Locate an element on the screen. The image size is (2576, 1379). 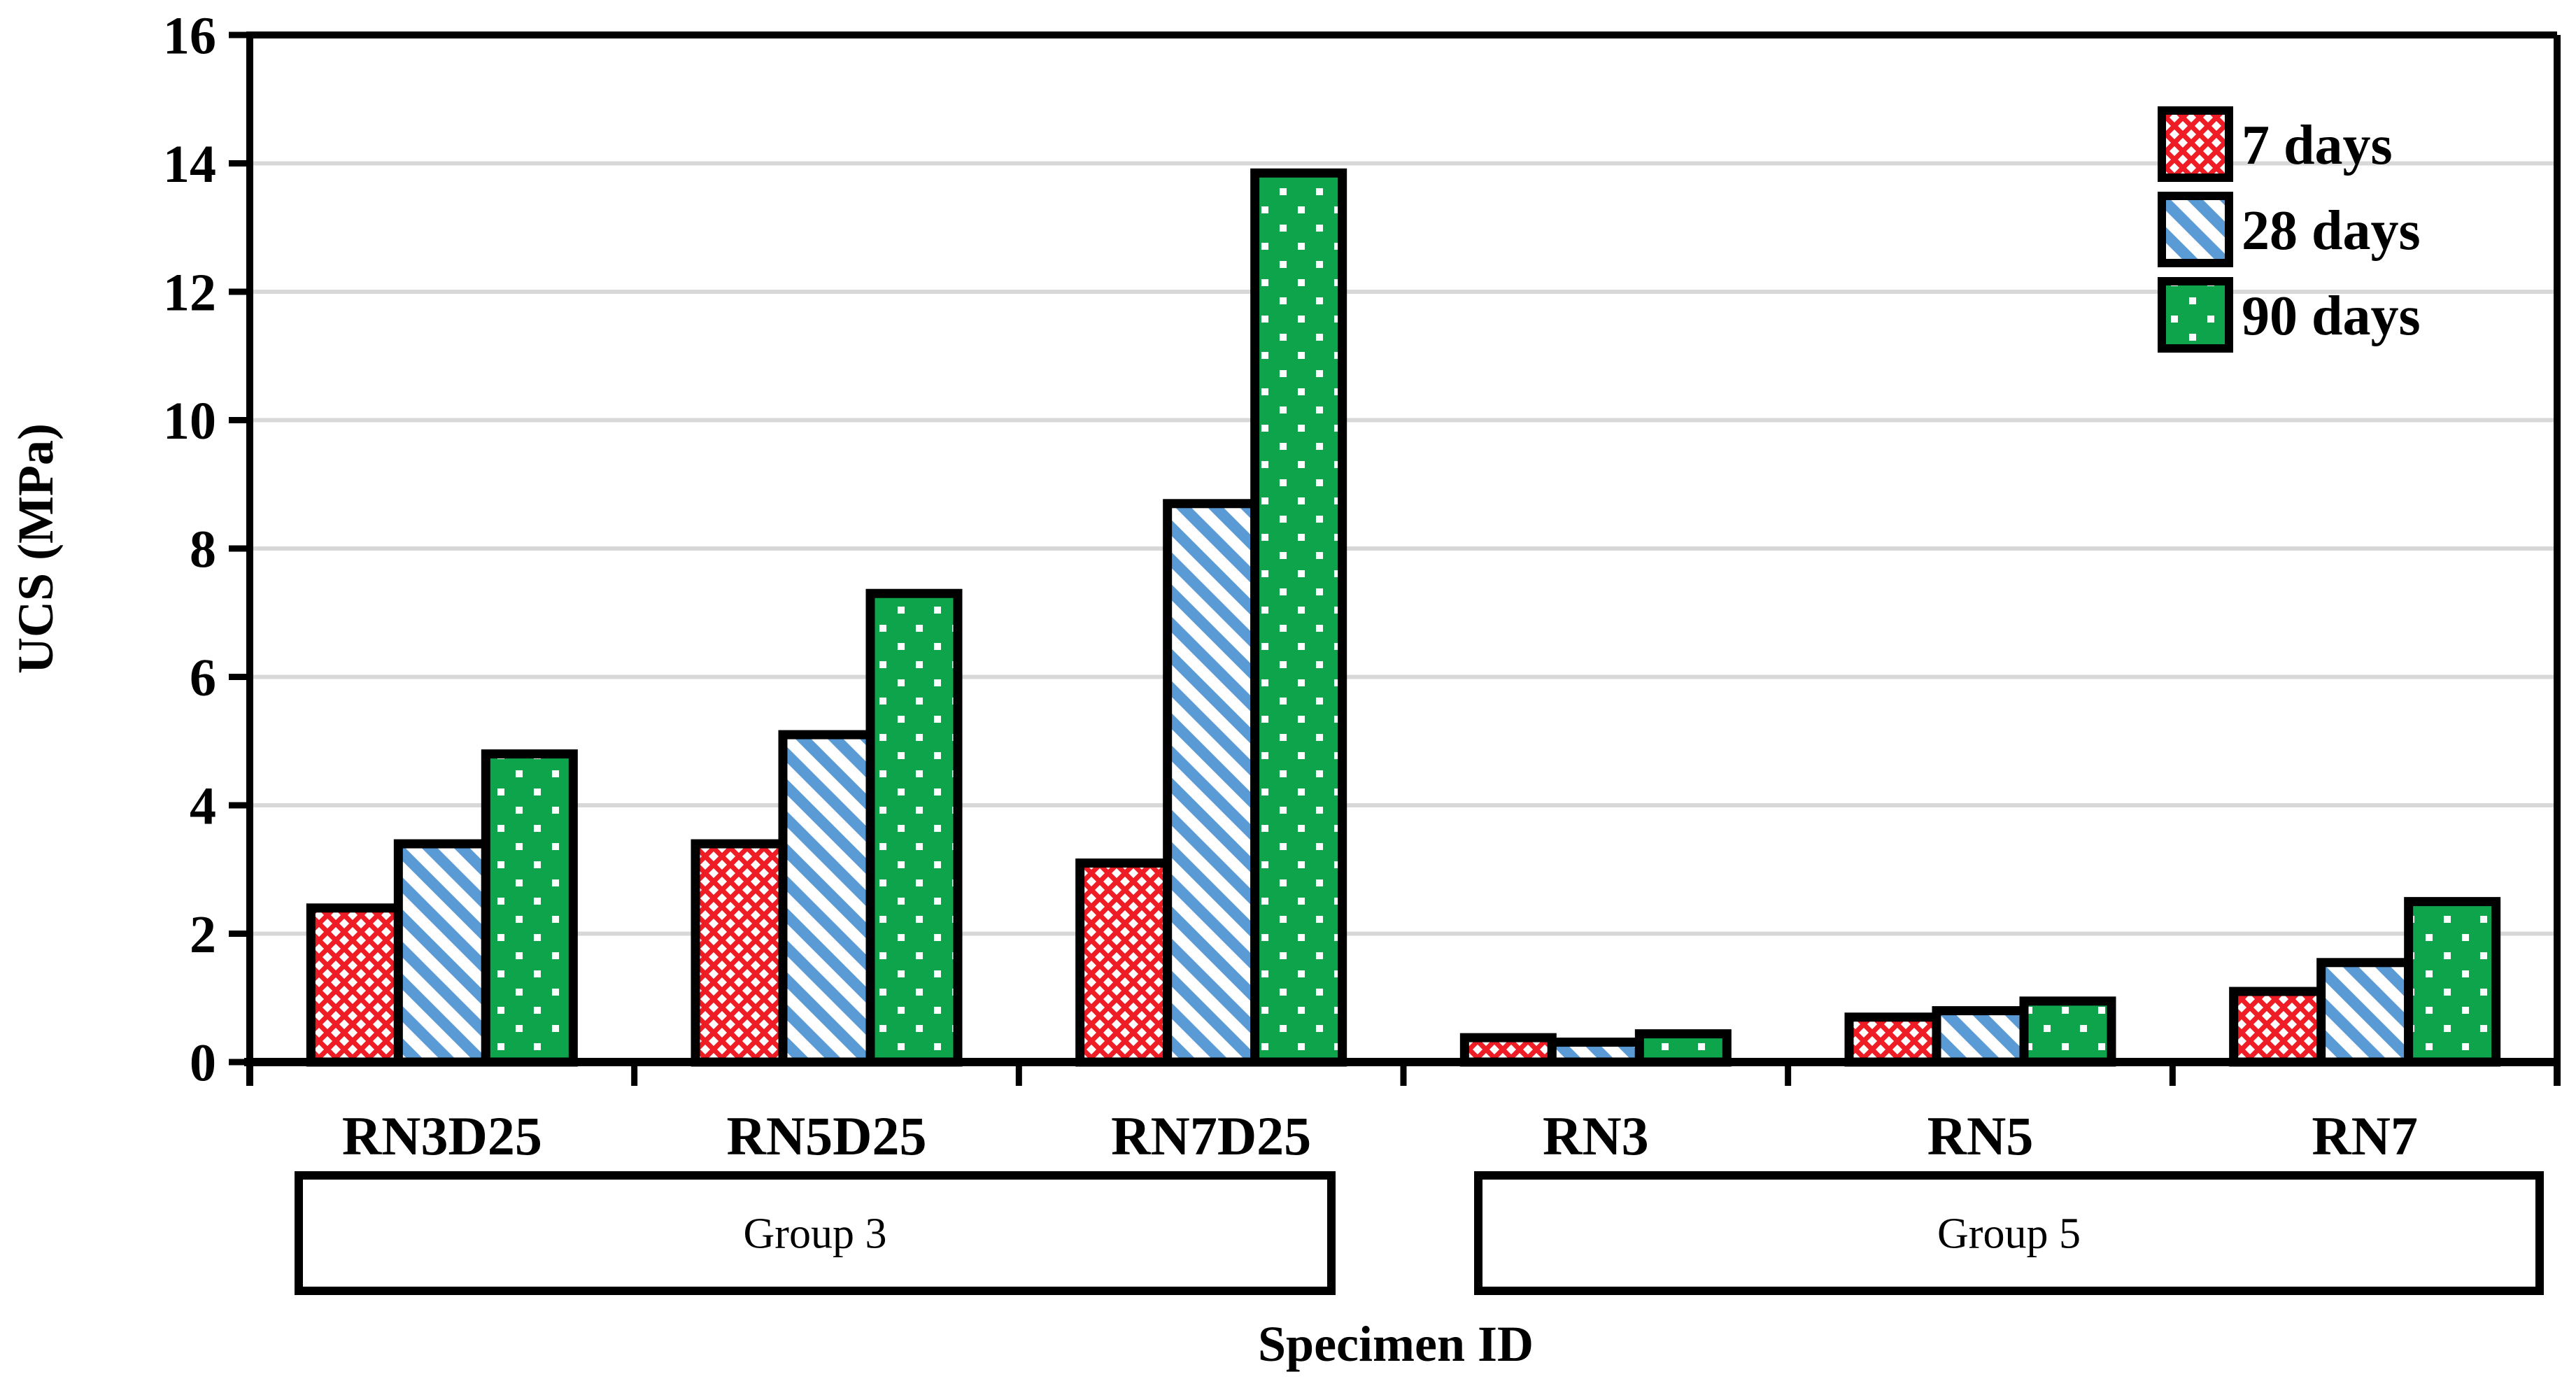
legend-swatch-90-days is located at coordinates (2195, 315).